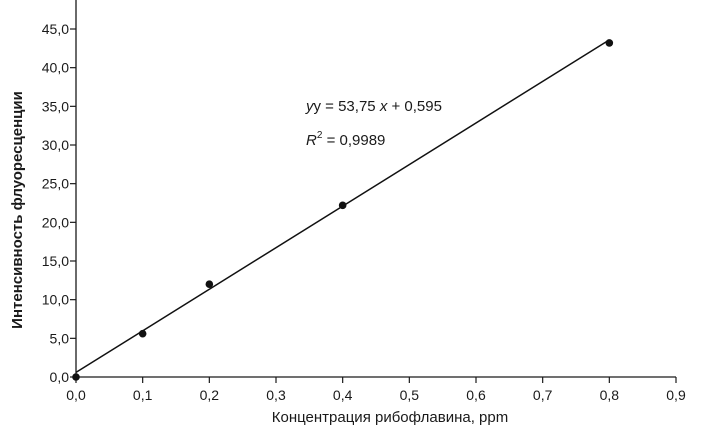 This screenshot has height=429, width=716. Describe the element at coordinates (610, 395) in the screenshot. I see `x-tick-label: 0,8` at that location.